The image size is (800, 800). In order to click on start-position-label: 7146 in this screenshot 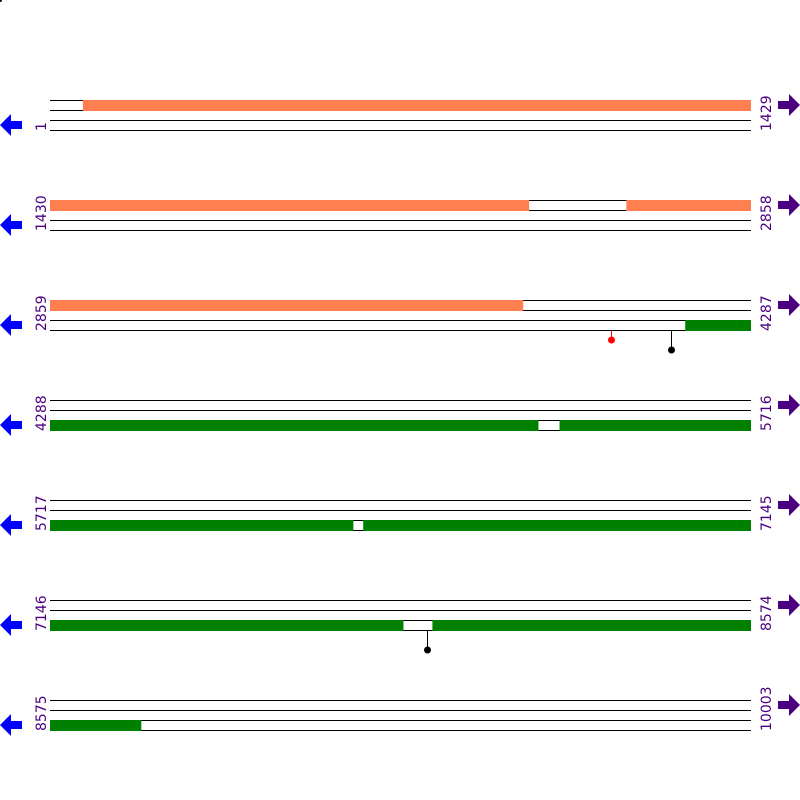, I will do `click(42, 613)`.